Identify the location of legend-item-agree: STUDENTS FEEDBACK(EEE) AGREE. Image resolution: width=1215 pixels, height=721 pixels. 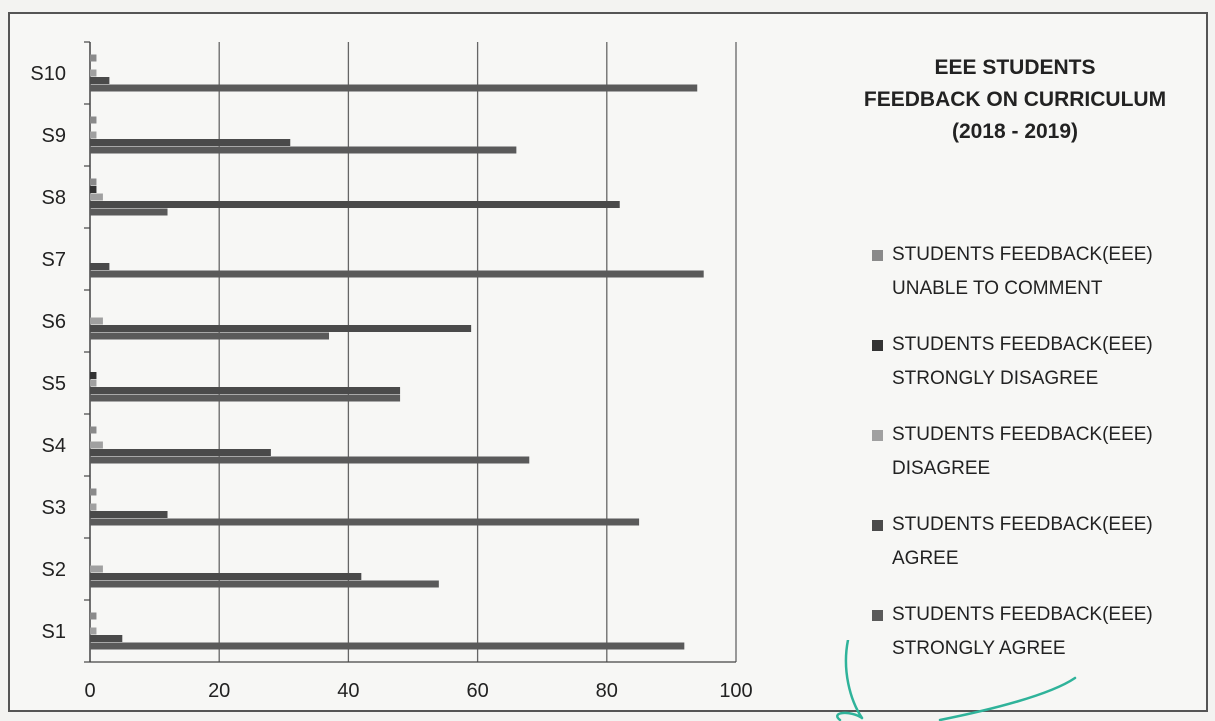
(1033, 553).